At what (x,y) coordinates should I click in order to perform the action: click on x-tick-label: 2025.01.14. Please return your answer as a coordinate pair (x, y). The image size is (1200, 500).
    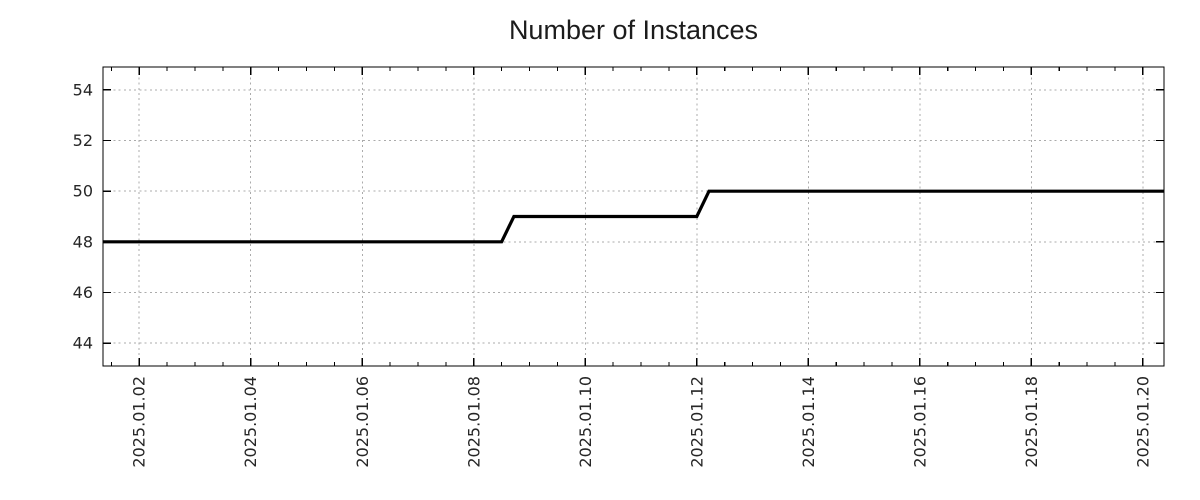
    Looking at the image, I should click on (808, 422).